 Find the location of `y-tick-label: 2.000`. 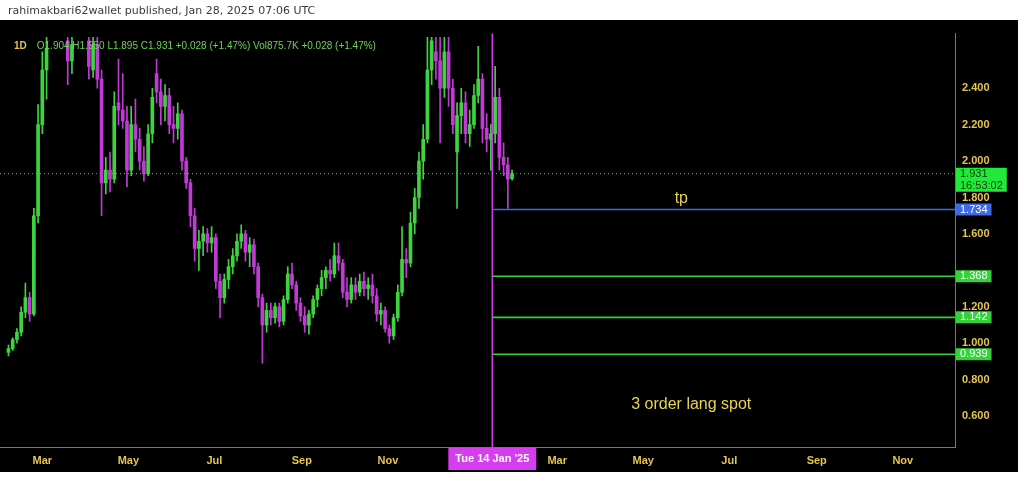

y-tick-label: 2.000 is located at coordinates (976, 160).